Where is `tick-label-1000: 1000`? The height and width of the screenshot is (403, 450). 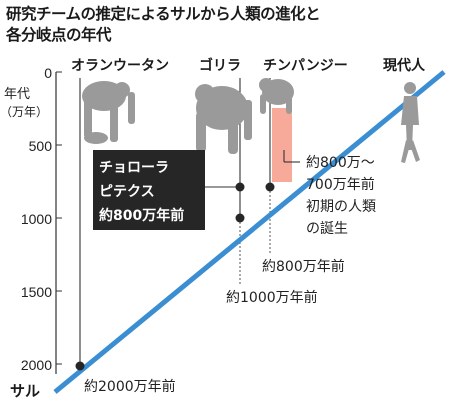 tick-label-1000: 1000 is located at coordinates (36, 219).